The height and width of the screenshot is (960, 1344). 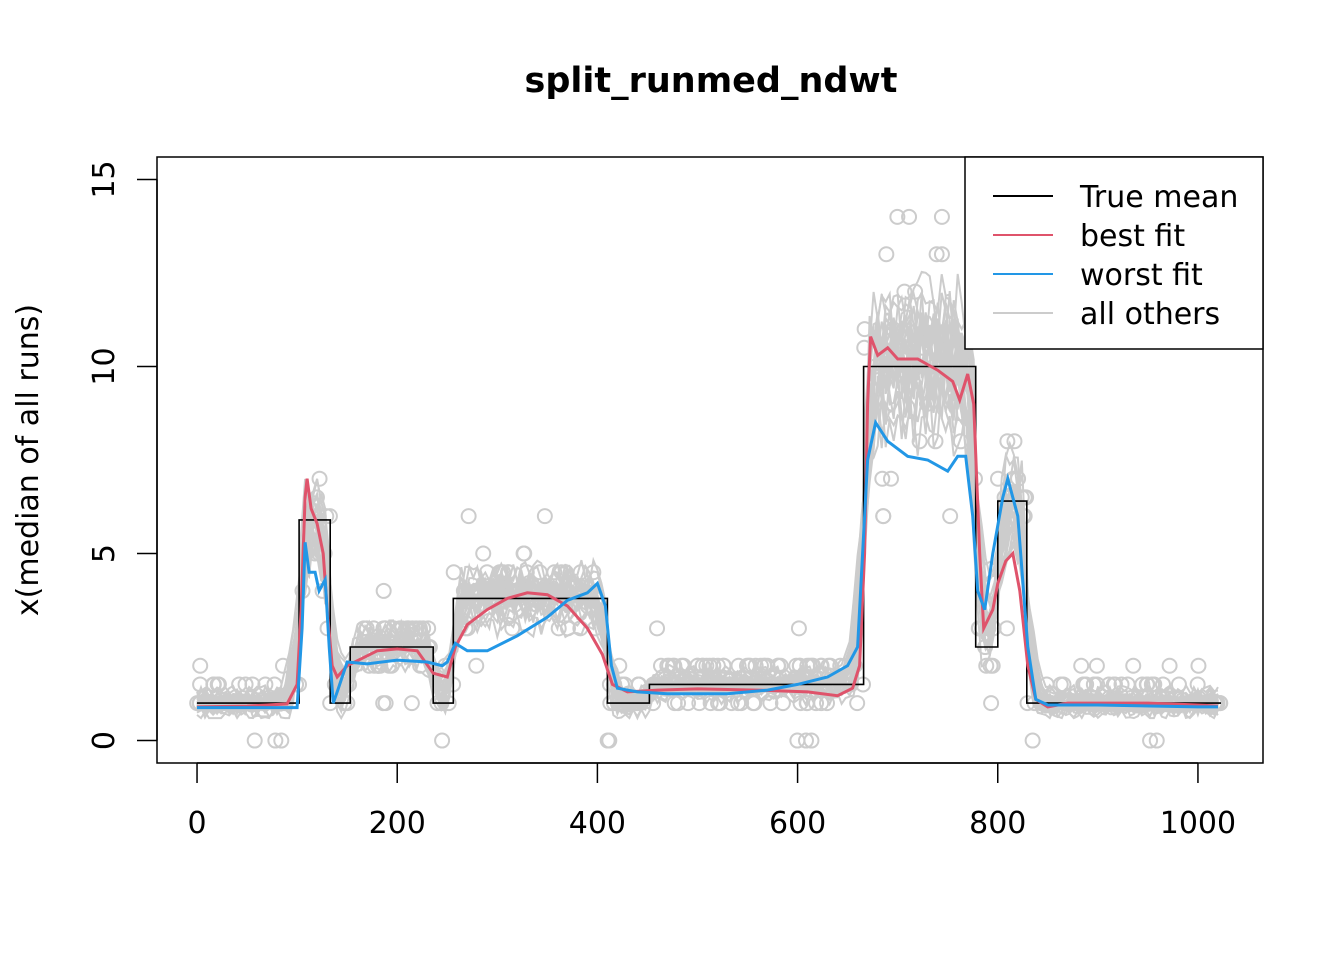 What do you see at coordinates (104, 740) in the screenshot?
I see `y-tick-label: 0` at bounding box center [104, 740].